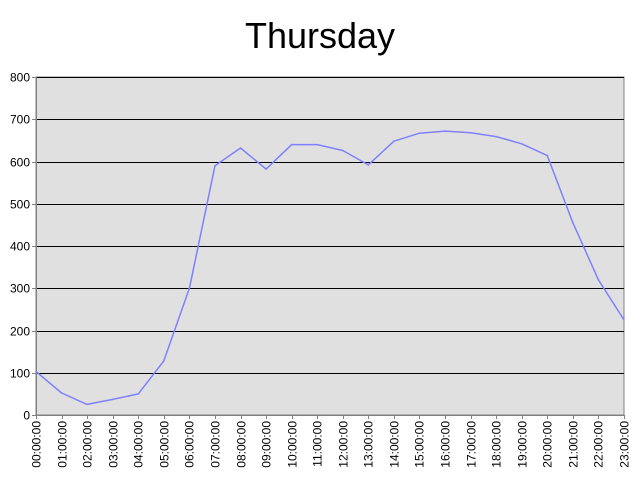  I want to click on x-tick-label: 07:00:00, so click(216, 444).